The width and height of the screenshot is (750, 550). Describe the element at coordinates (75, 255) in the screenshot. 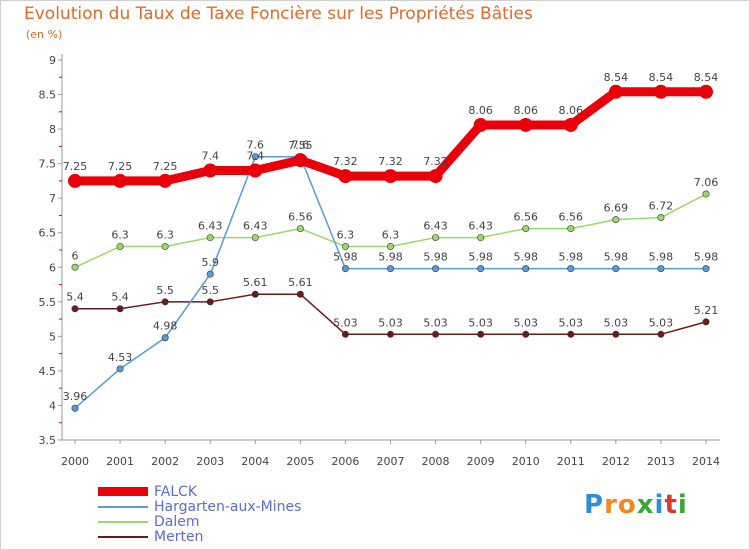

I see `data-label-dalem: 6` at that location.